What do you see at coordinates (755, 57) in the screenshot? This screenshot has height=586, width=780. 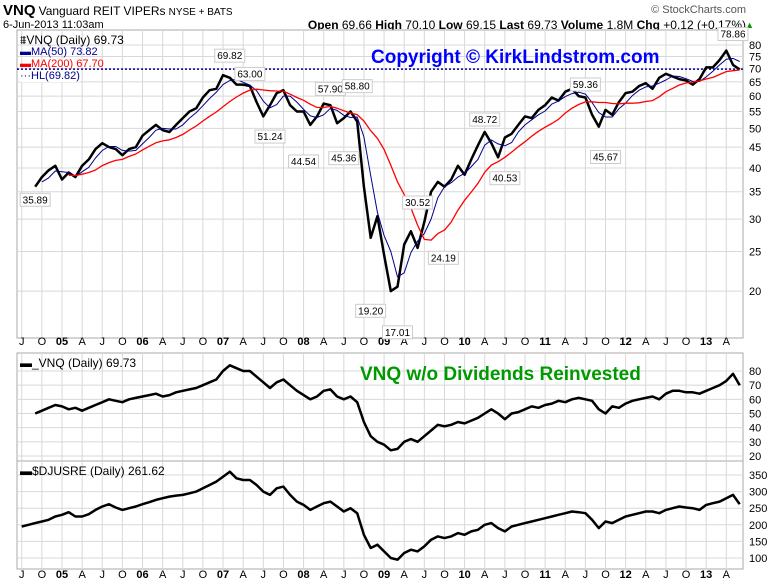 I see `y-tick-label: 75` at bounding box center [755, 57].